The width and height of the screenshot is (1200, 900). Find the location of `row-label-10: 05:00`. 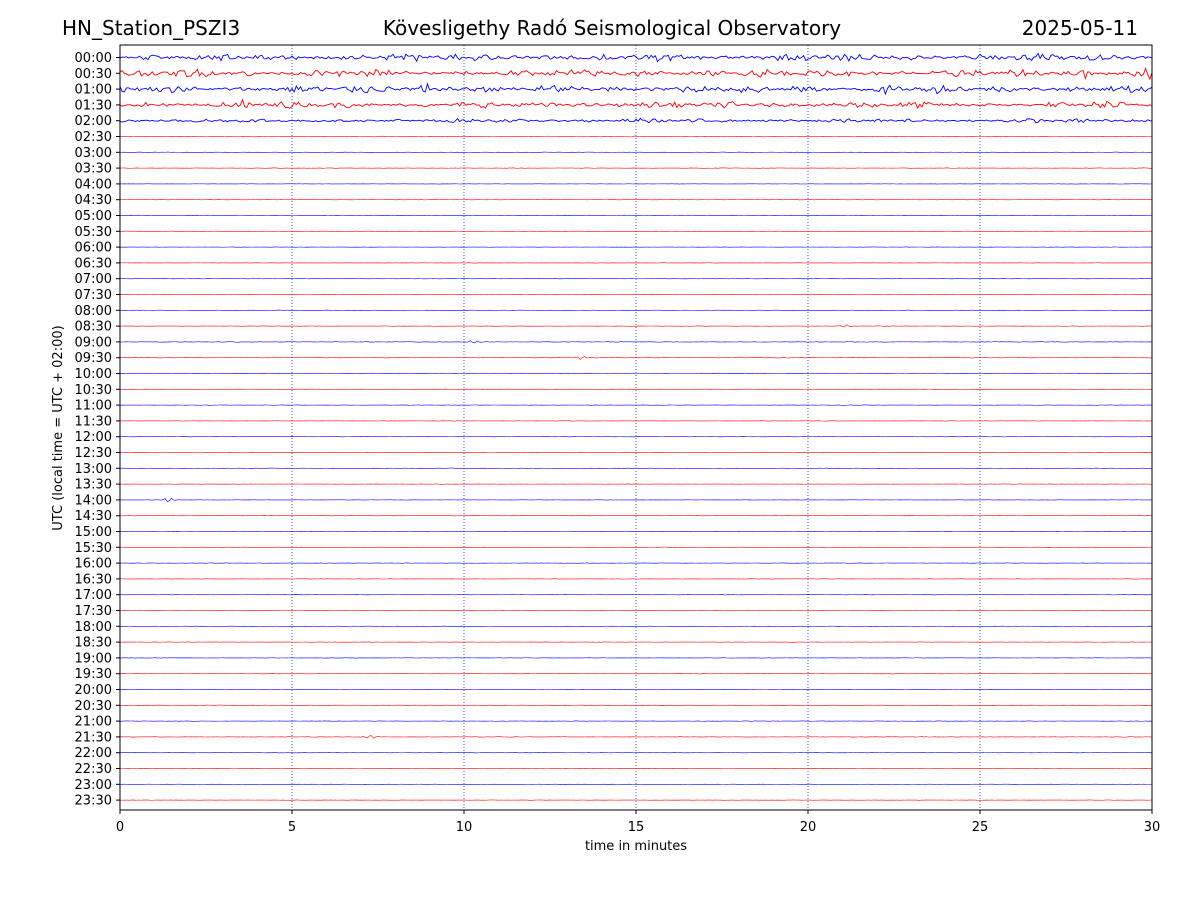

row-label-10: 05:00 is located at coordinates (93, 216).